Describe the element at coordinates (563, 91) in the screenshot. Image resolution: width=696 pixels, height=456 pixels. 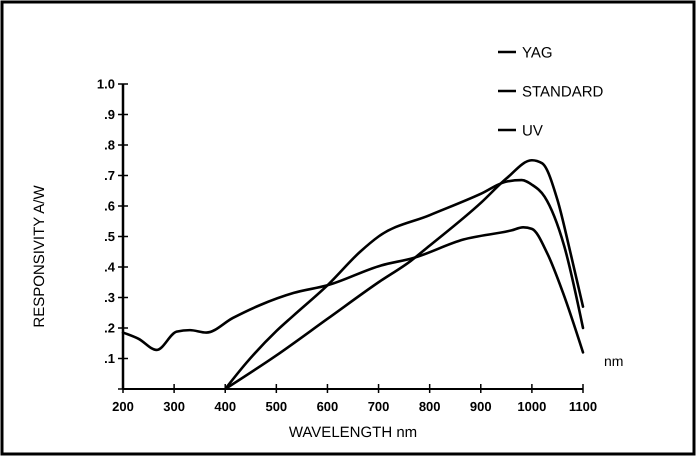
I see `legend-label: STANDARD` at that location.